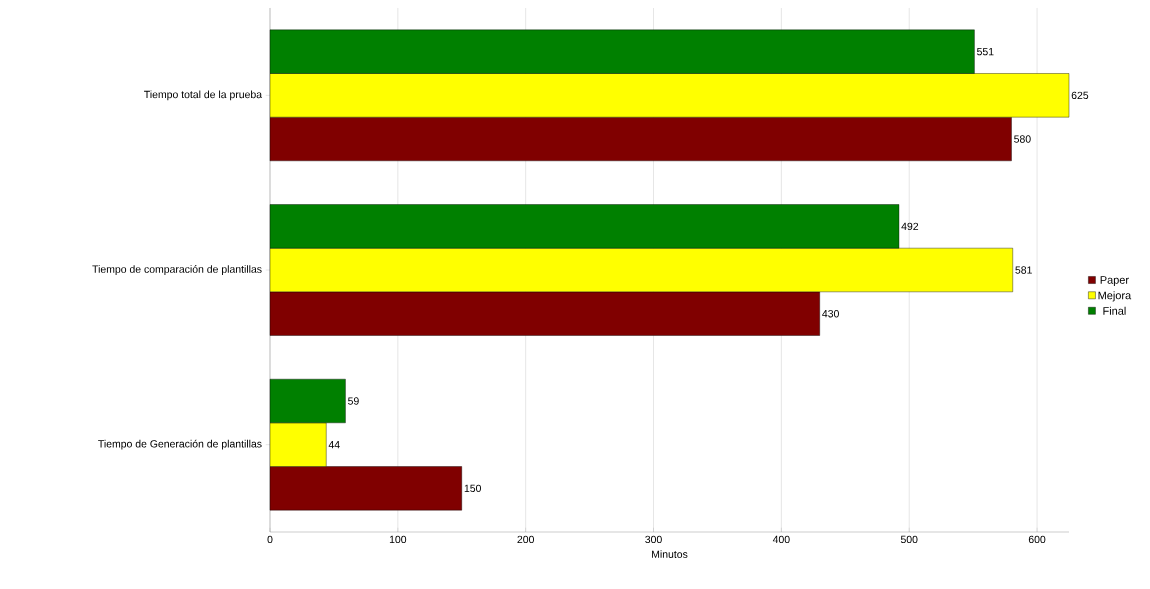 This screenshot has width=1150, height=589. Describe the element at coordinates (270, 539) in the screenshot. I see `x-tick-label: 0` at that location.